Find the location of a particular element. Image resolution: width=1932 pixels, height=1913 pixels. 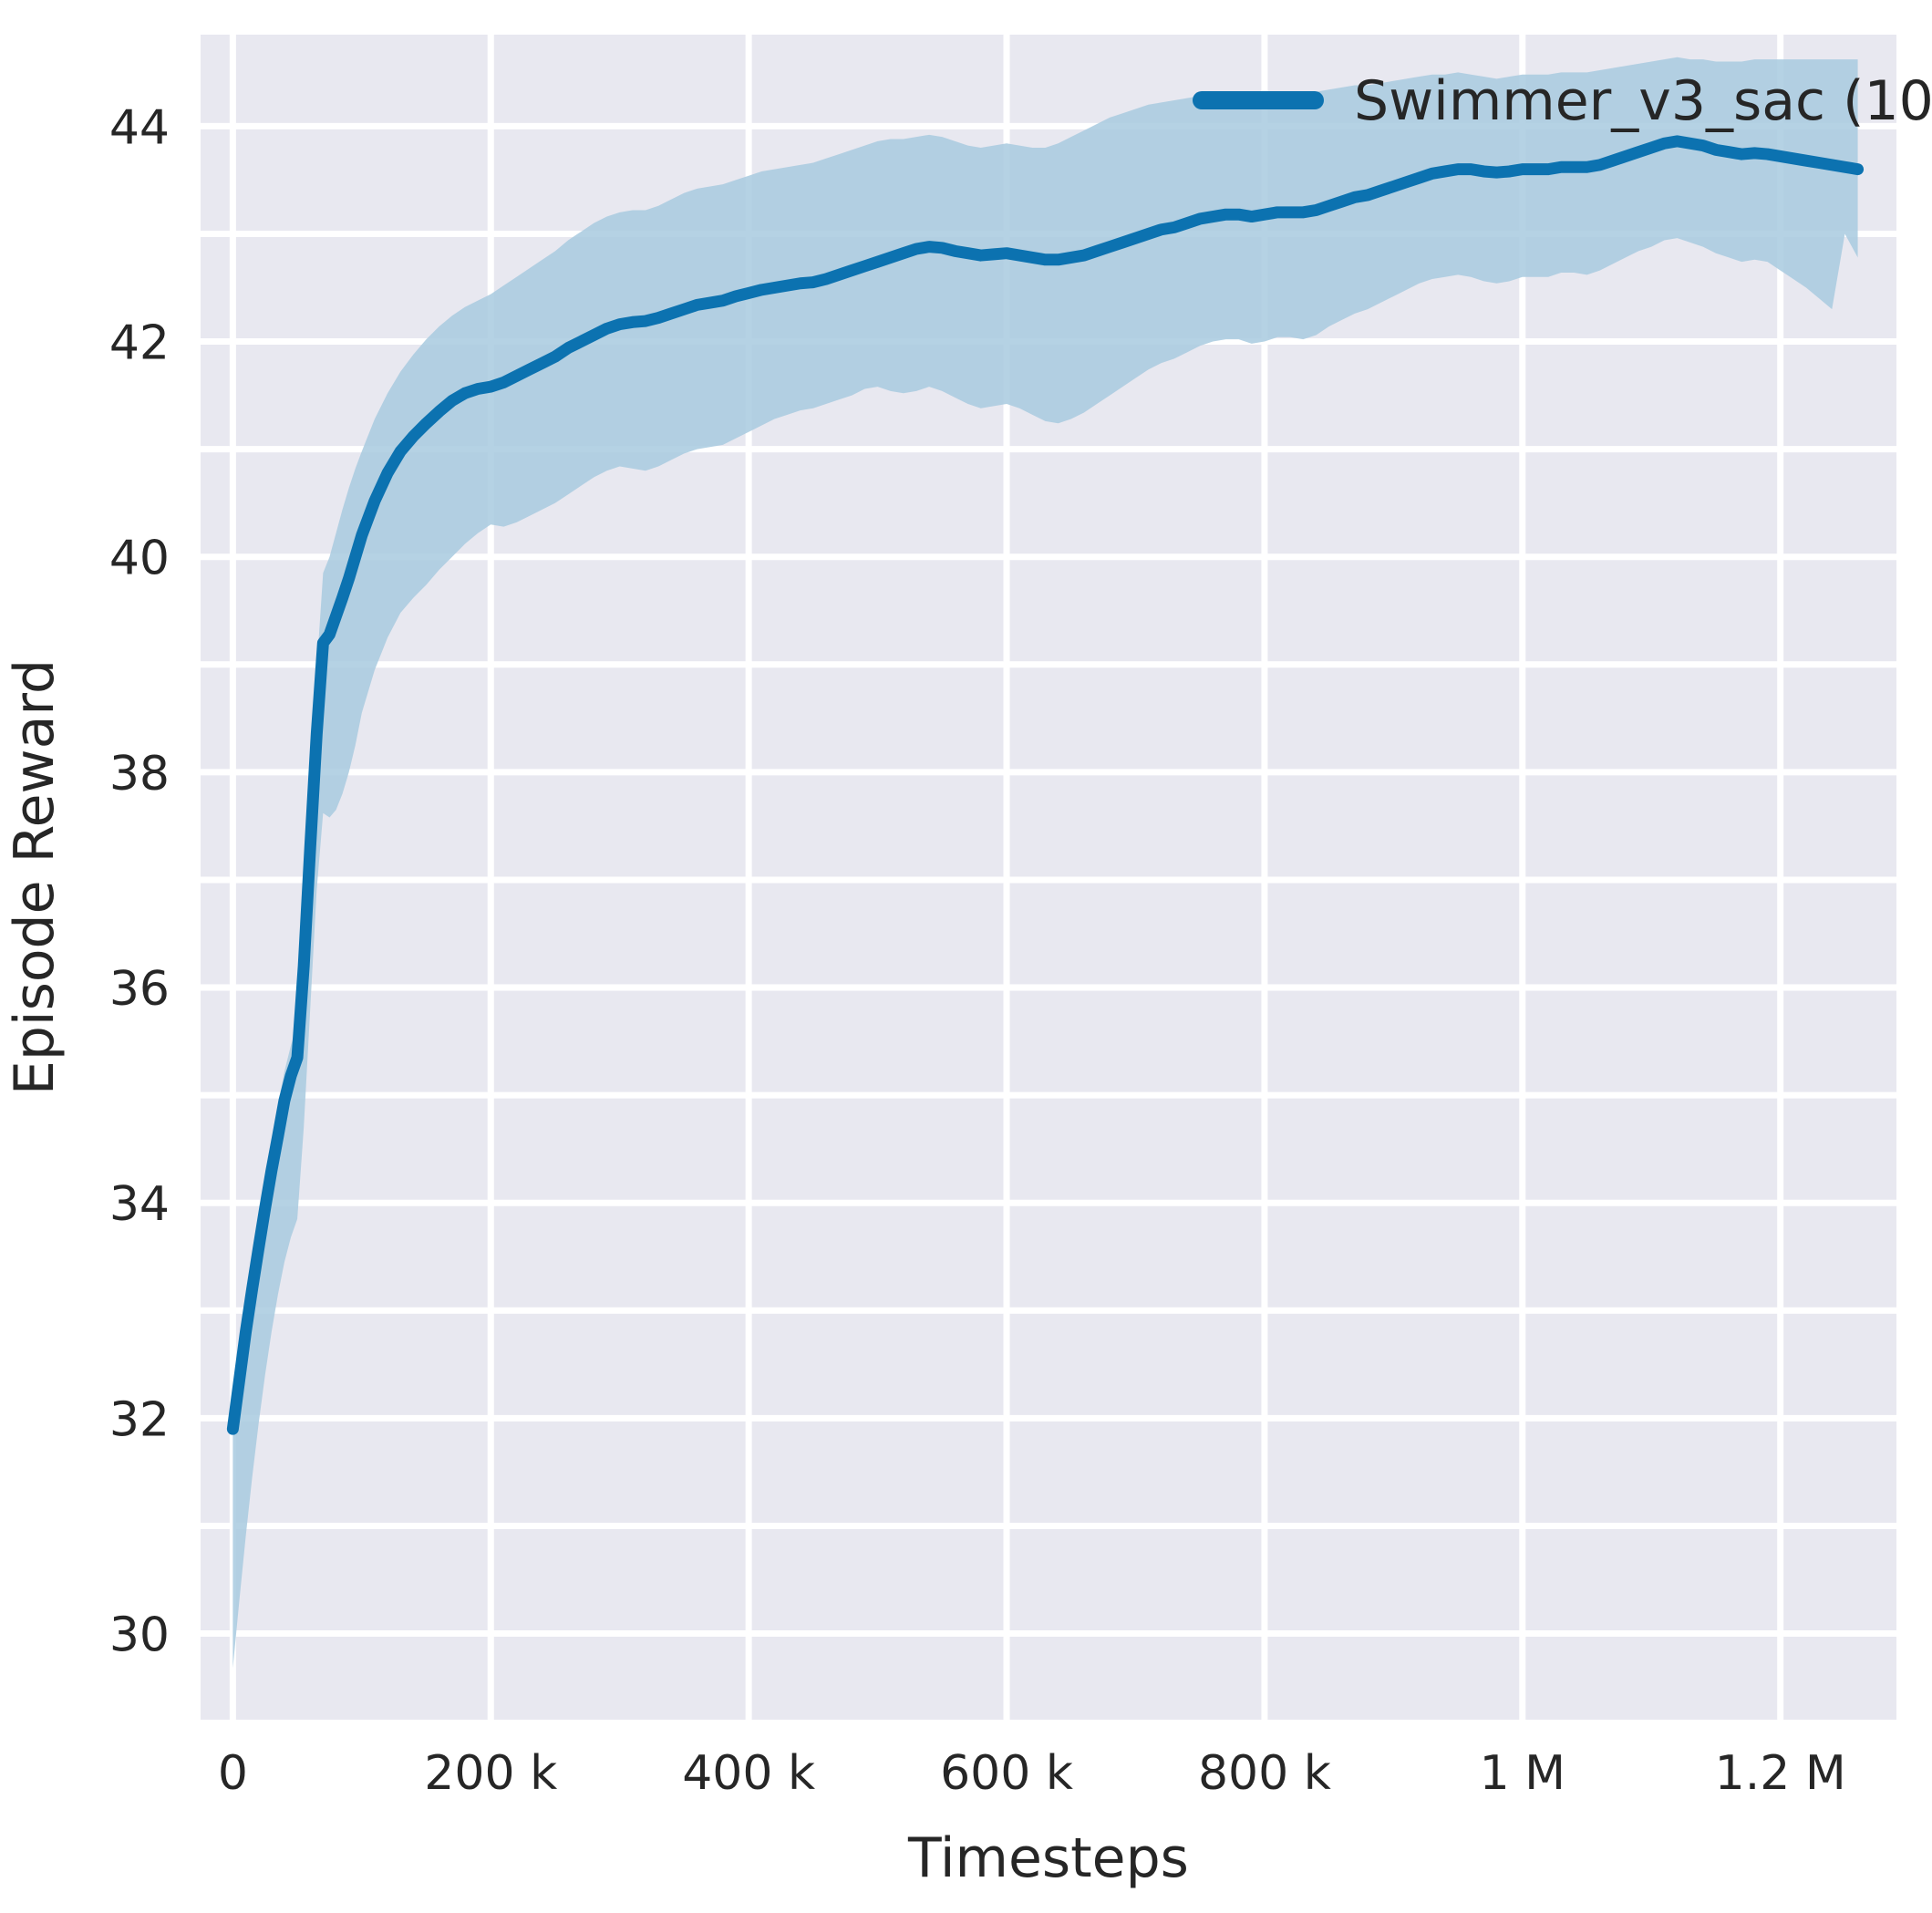

x-axis-tick-labels: 0 200 k 400 k 600 k 800 k 1 M 1.2 M is located at coordinates (1032, 1773).